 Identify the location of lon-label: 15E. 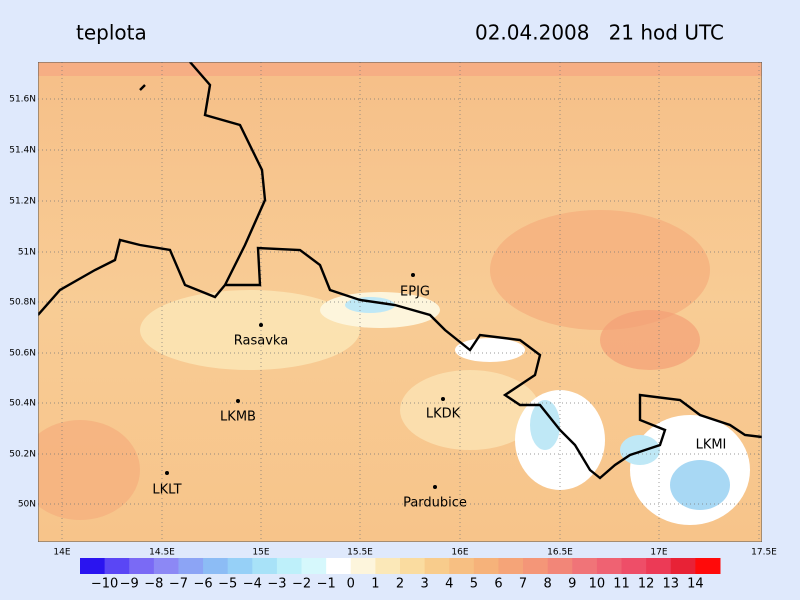
(260, 553).